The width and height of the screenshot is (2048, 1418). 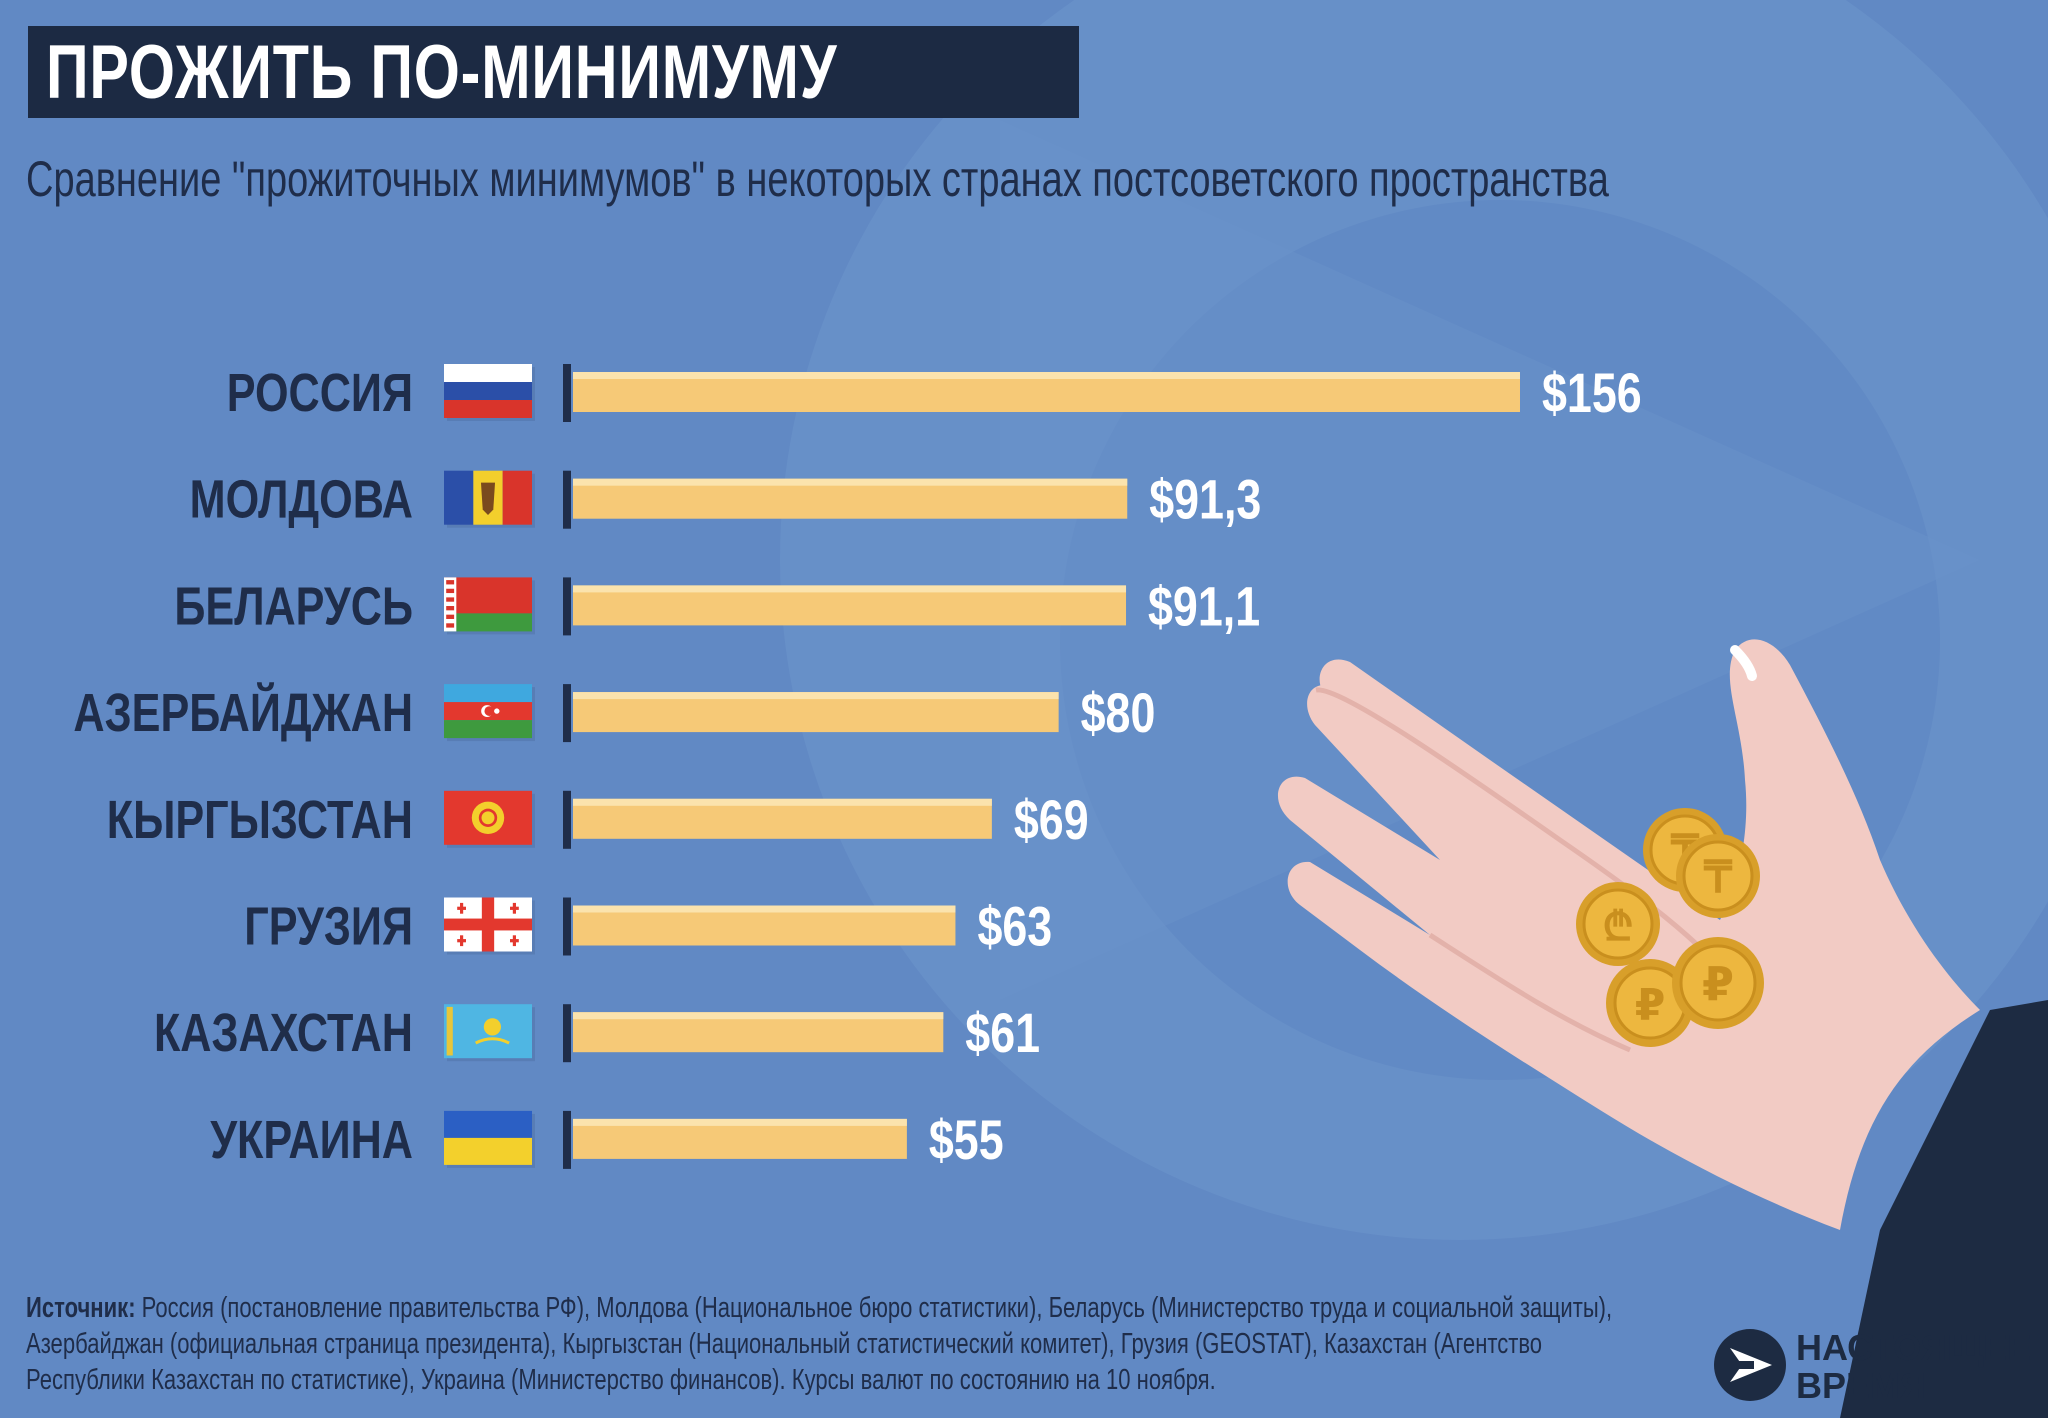 What do you see at coordinates (1051, 819) in the screenshot?
I see `value-label: $69` at bounding box center [1051, 819].